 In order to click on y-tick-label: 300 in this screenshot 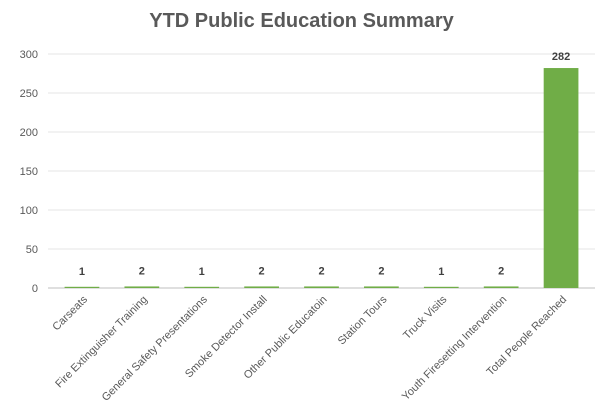, I will do `click(29, 55)`.